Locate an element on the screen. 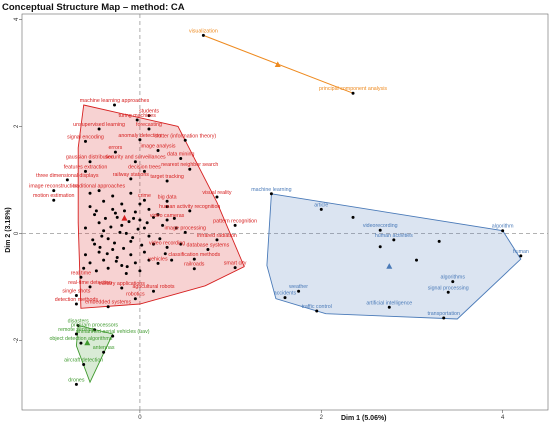  point-label: image reconstruction is located at coordinates (53, 187).